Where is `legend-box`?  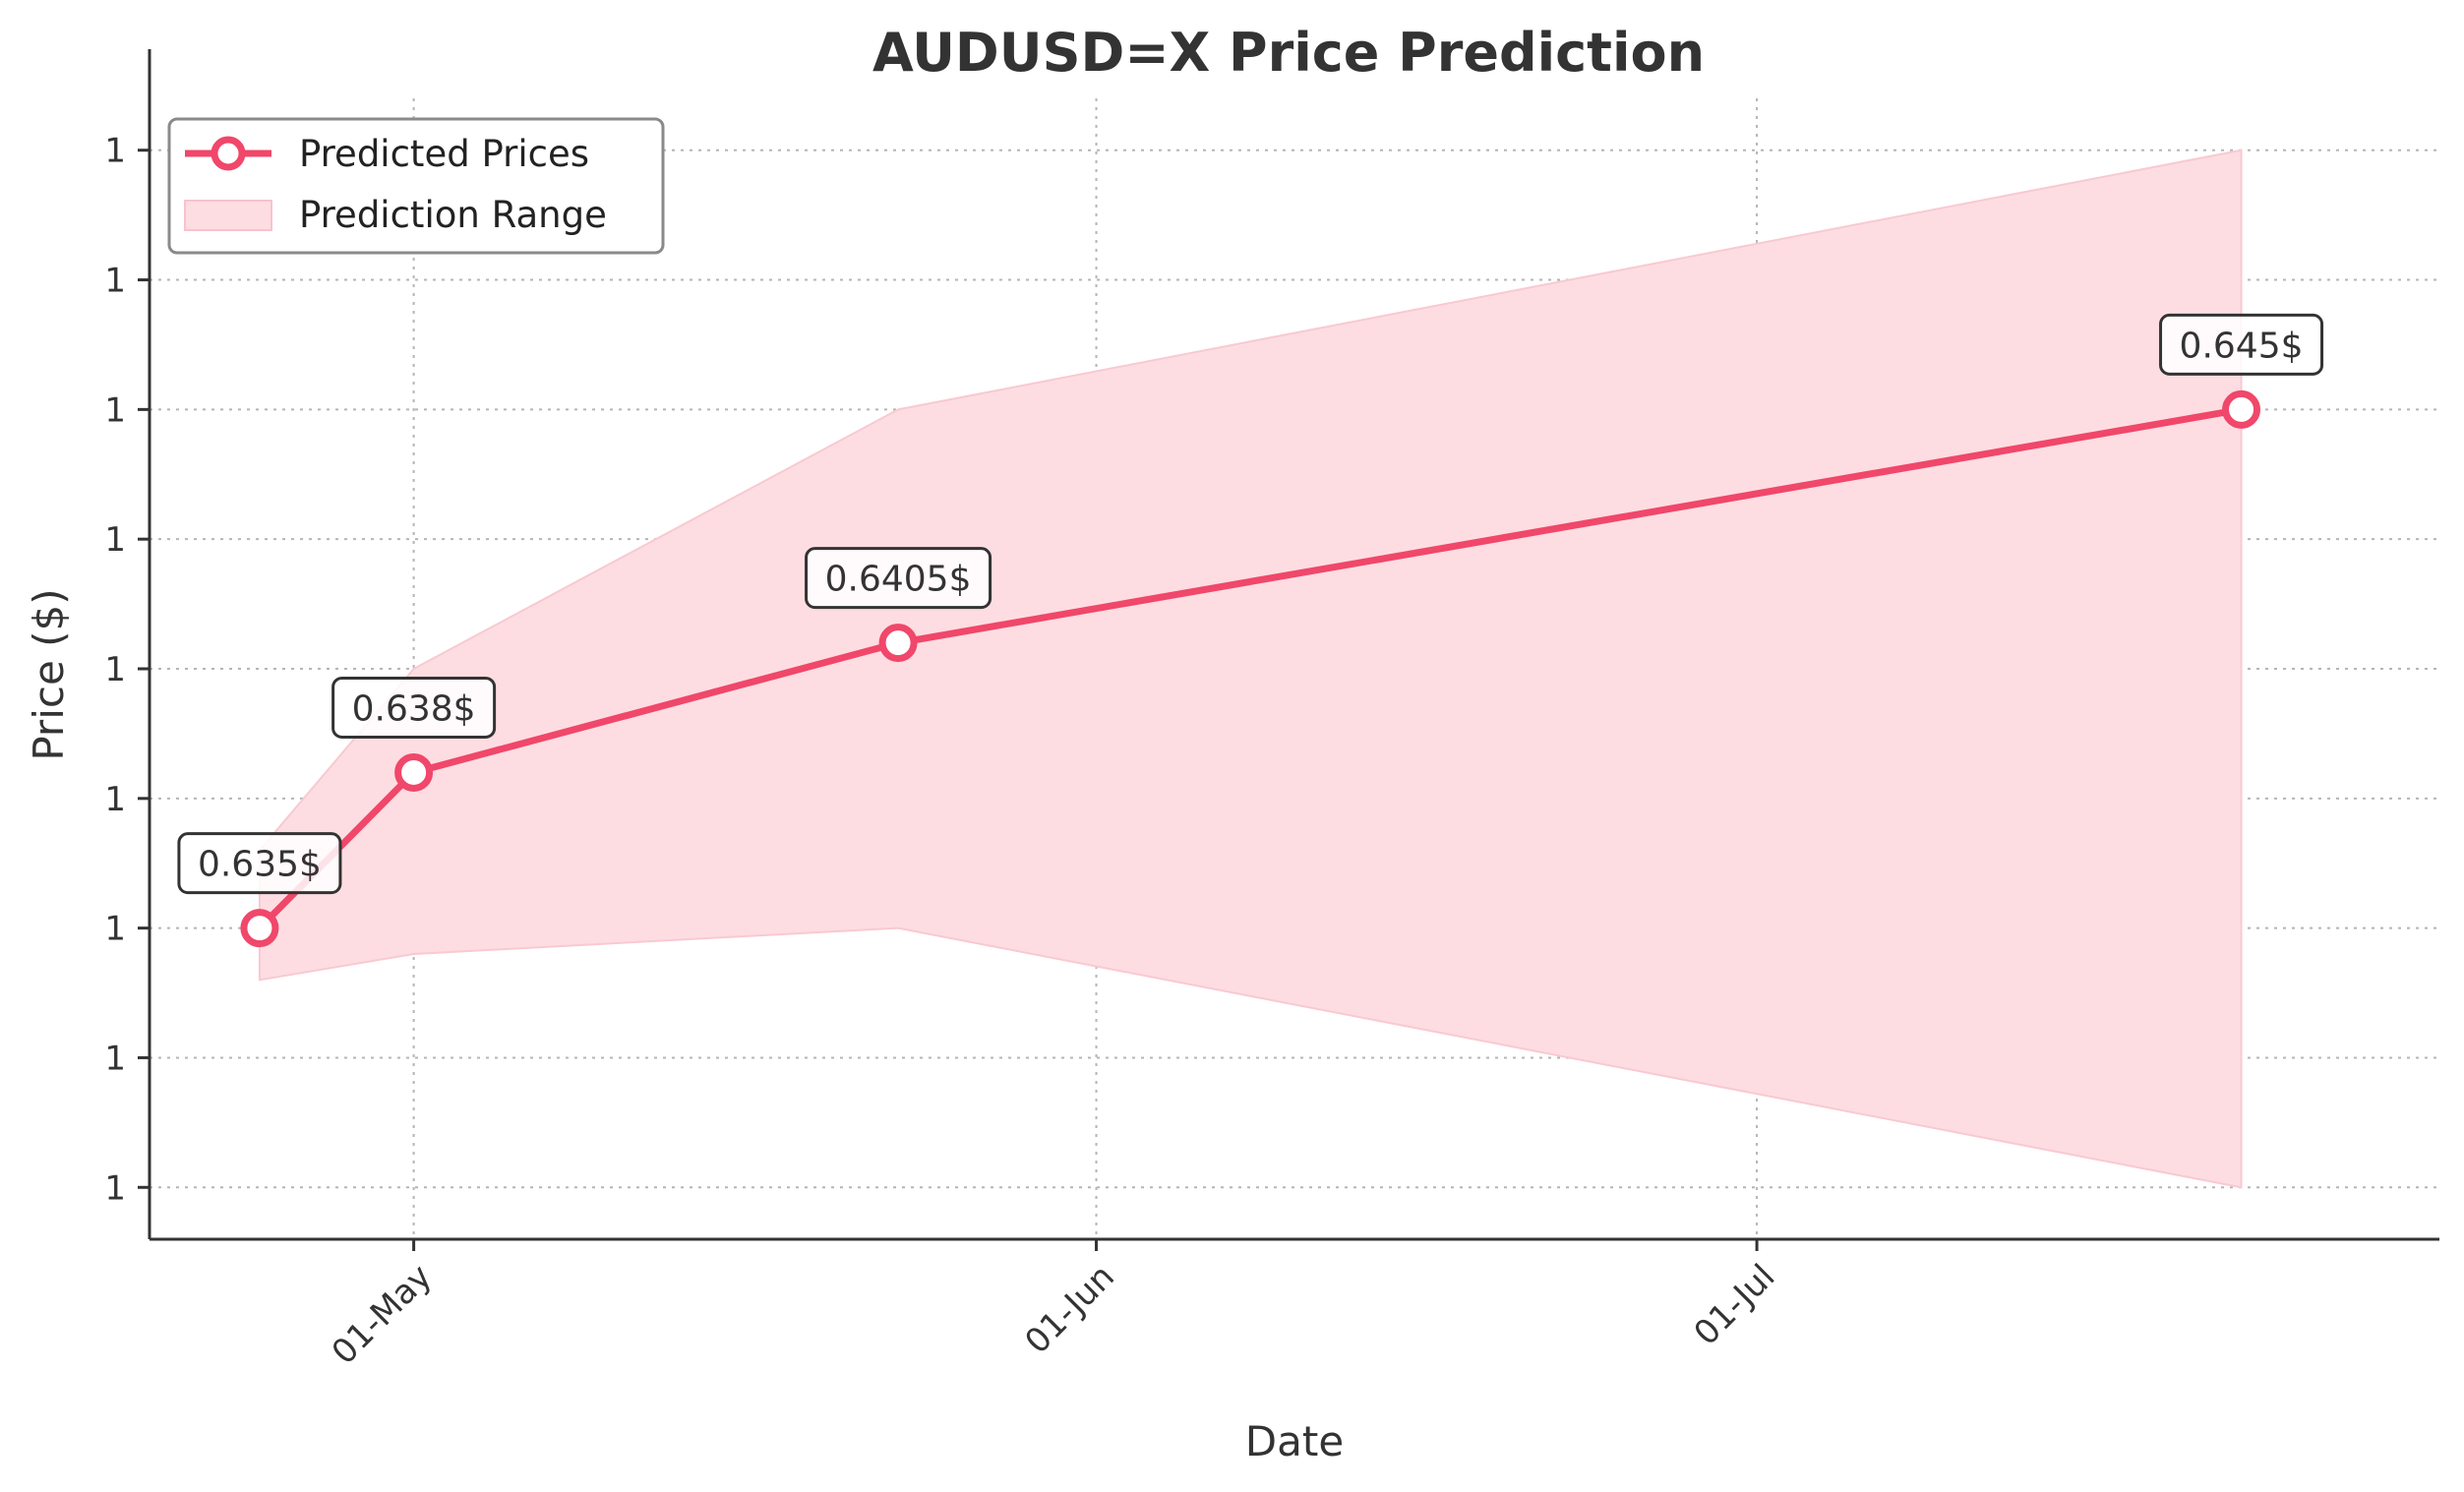 legend-box is located at coordinates (416, 186).